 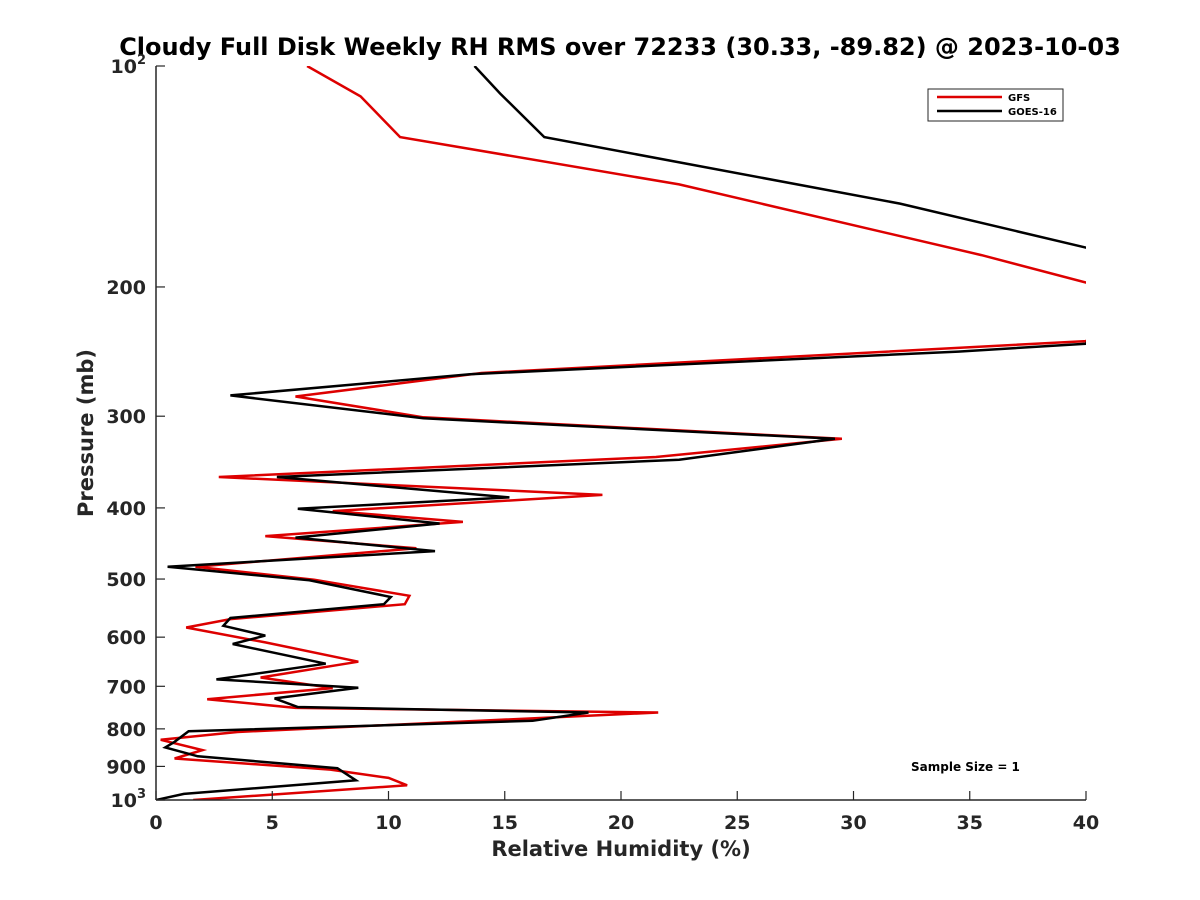 What do you see at coordinates (272, 823) in the screenshot?
I see `x-tick-label: 5` at bounding box center [272, 823].